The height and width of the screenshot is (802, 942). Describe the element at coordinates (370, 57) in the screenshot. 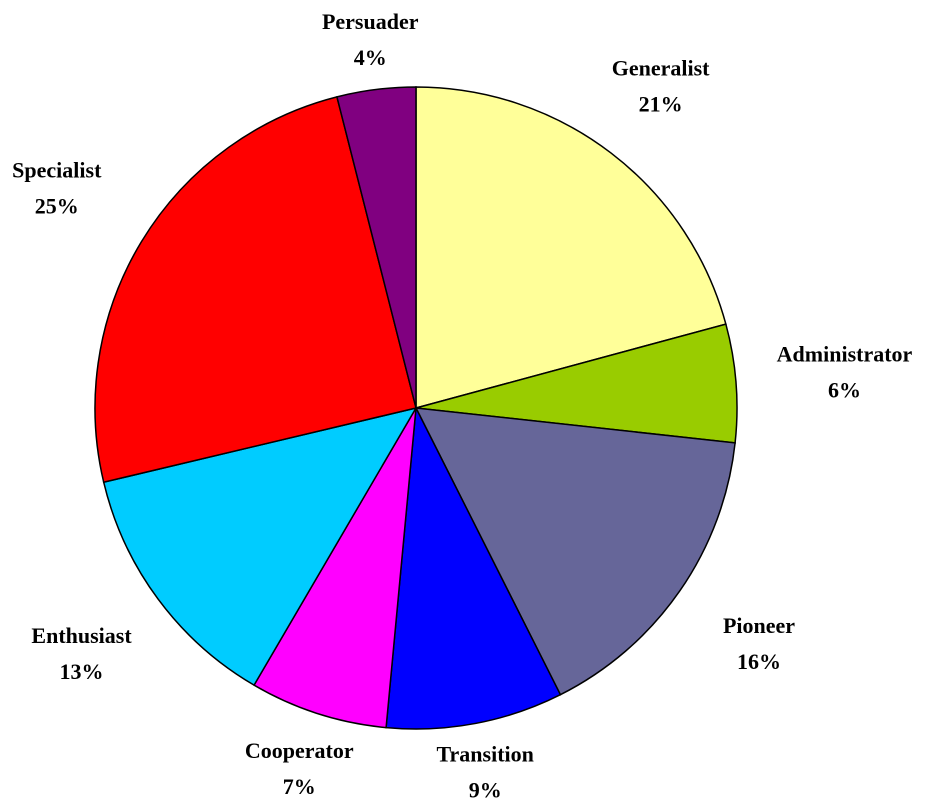

I see `slice-value-label: 4%` at that location.